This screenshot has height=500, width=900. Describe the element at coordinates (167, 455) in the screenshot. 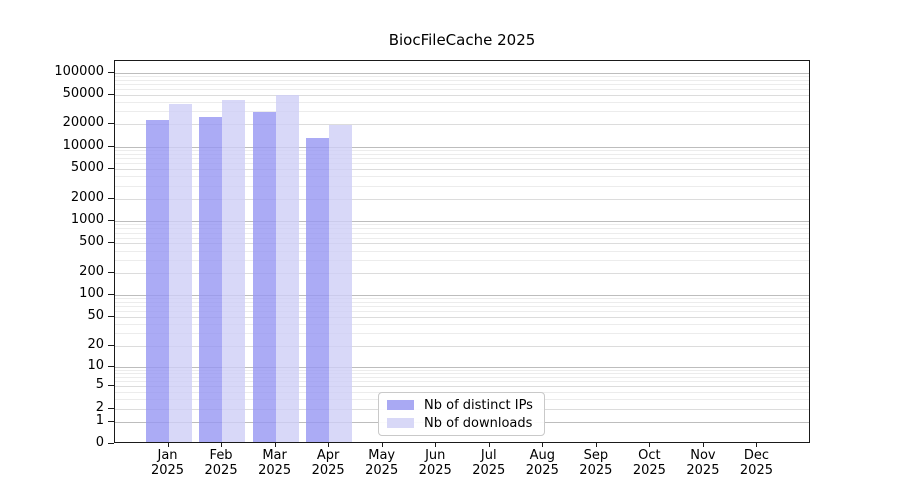

I see `x-tick-label-month: Jan` at that location.